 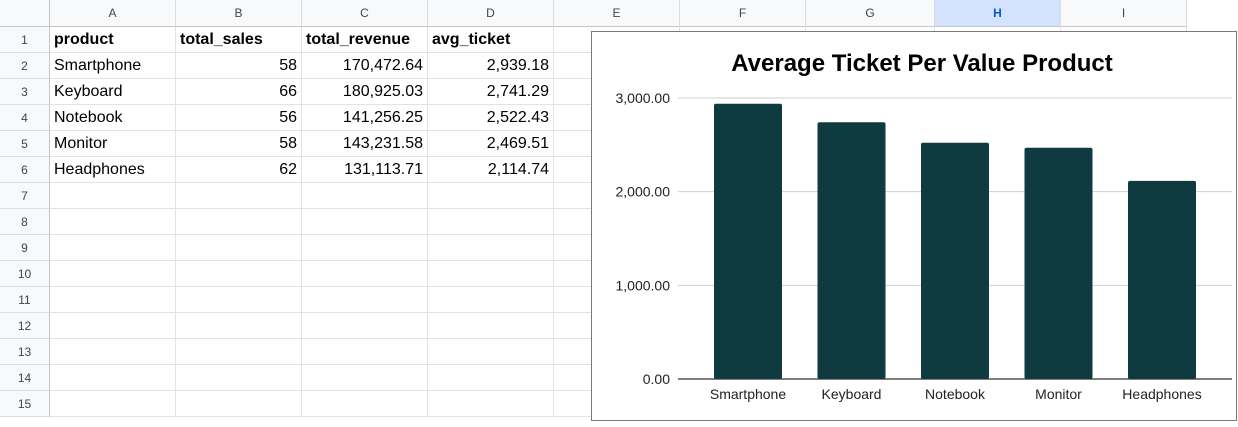 What do you see at coordinates (870, 13) in the screenshot?
I see `column-header-g: G` at bounding box center [870, 13].